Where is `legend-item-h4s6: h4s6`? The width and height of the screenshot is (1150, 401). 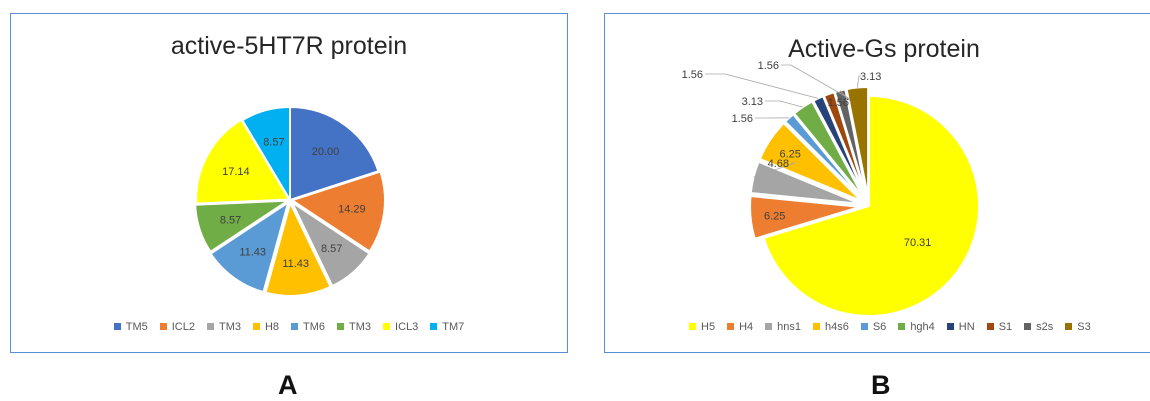 legend-item-h4s6: h4s6 is located at coordinates (831, 327).